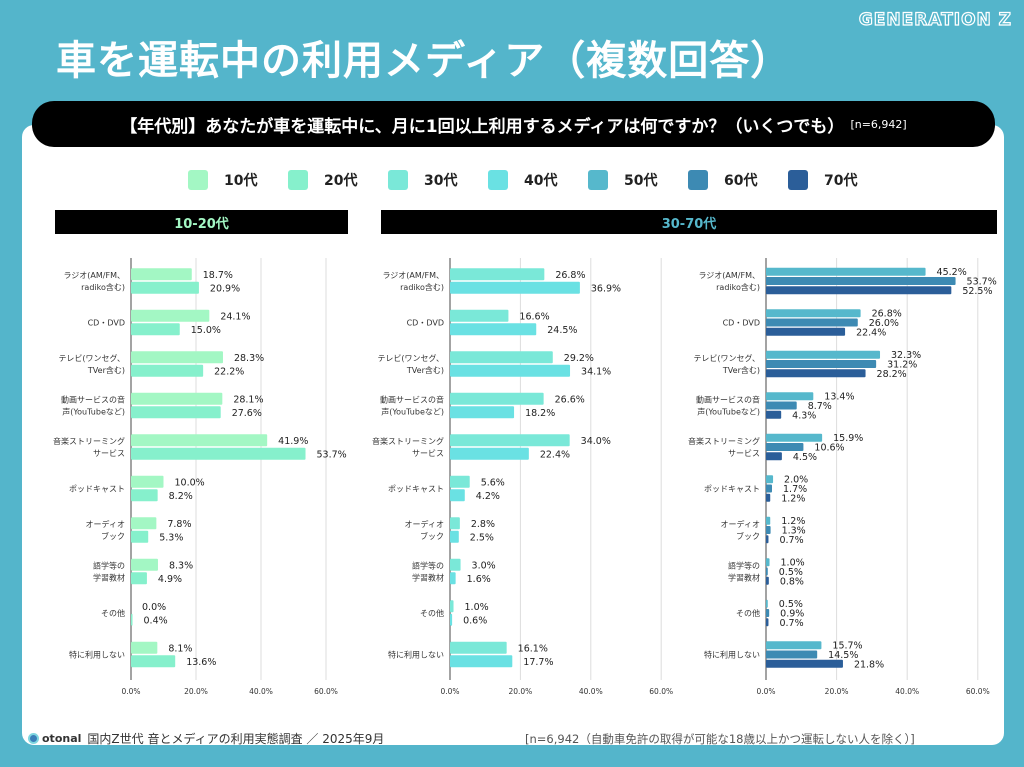 This screenshot has height=767, width=1024. What do you see at coordinates (206, 738) in the screenshot?
I see `footer-source: otonal 国内Z世代 音とメディアの利用実態調査 ／ 2025年9月` at bounding box center [206, 738].